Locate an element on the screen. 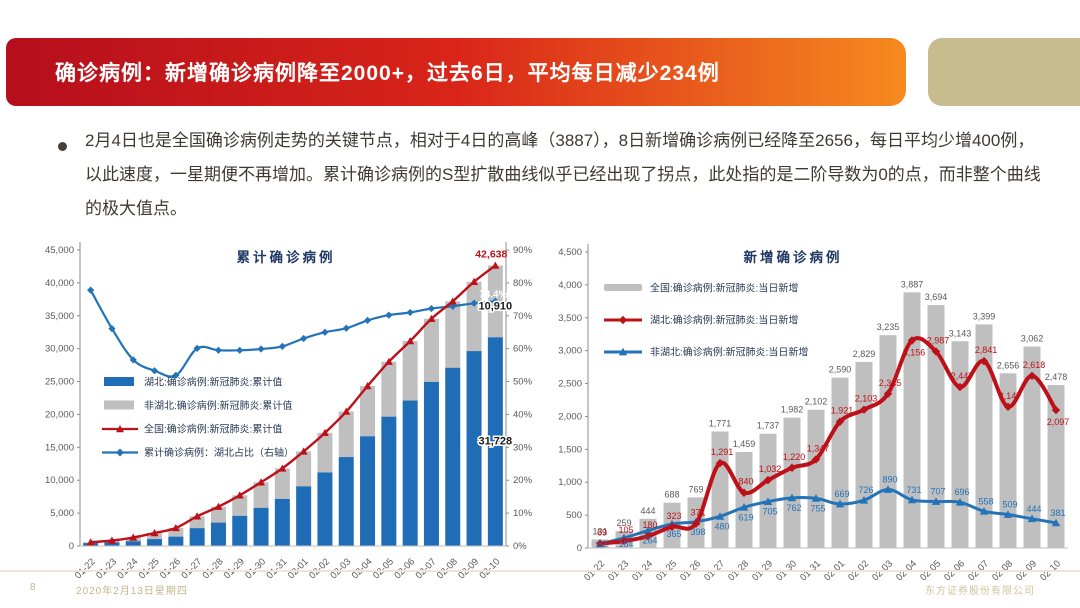 This screenshot has width=1080, height=608. svg-text: 0% is located at coordinates (520, 546).